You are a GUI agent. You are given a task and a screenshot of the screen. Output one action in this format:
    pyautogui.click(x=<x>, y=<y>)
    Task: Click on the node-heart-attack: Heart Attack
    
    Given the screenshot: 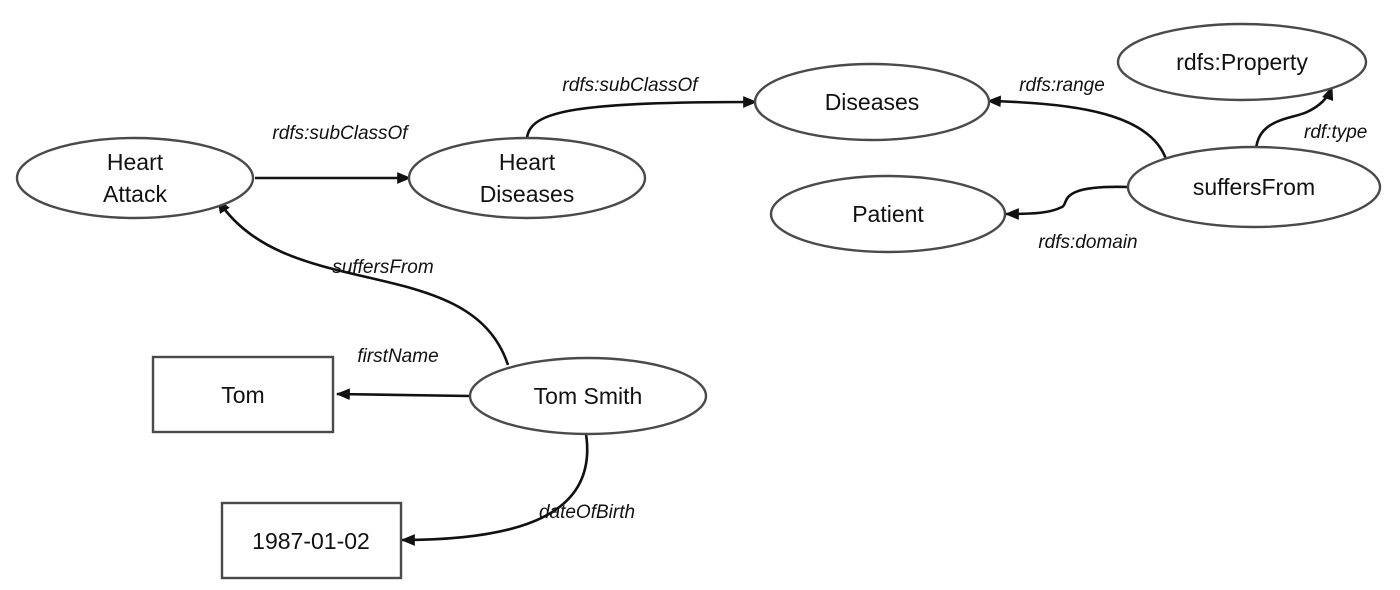 What is the action you would take?
    pyautogui.click(x=135, y=178)
    